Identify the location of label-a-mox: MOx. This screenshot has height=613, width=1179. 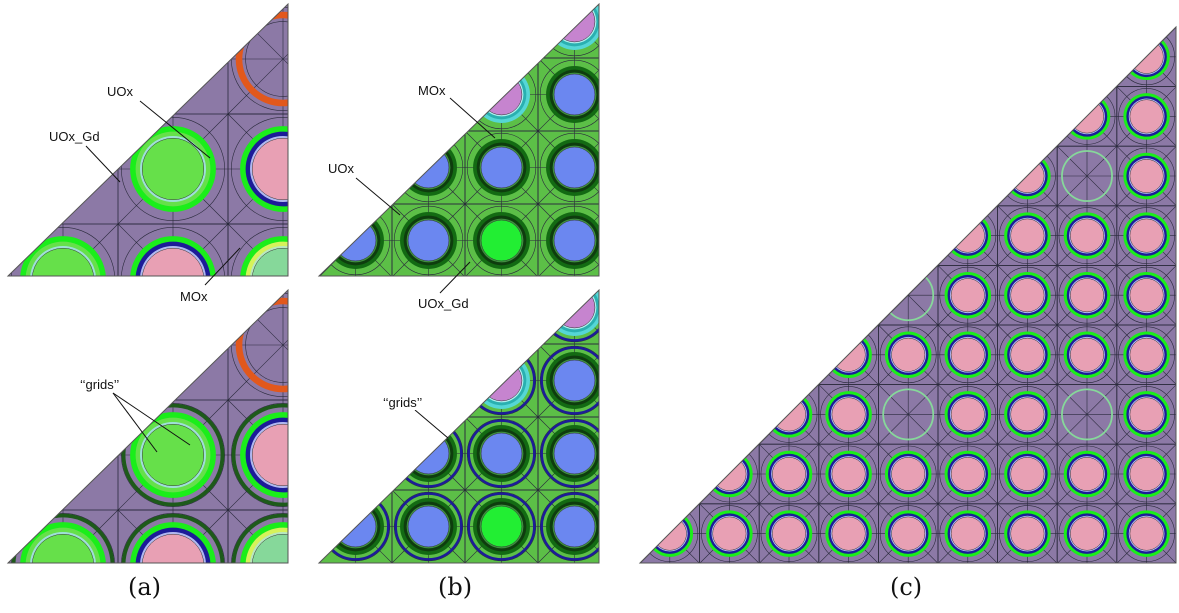
(194, 296).